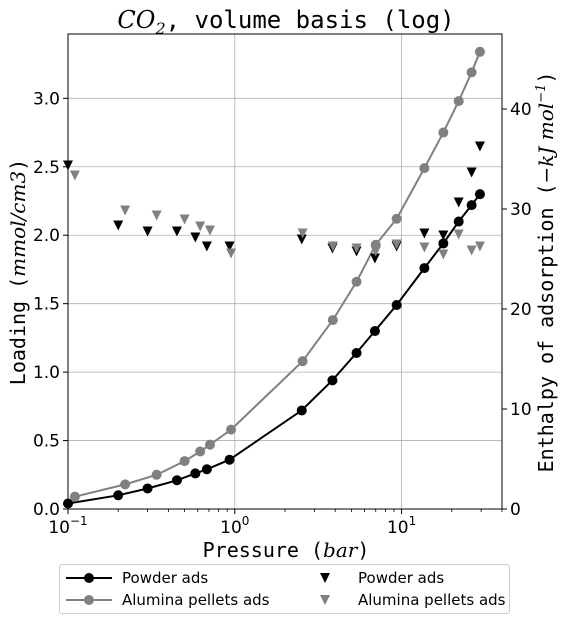  I want to click on y2-axis-label-text: Enthalpy of adsorption (, so click(546, 327).